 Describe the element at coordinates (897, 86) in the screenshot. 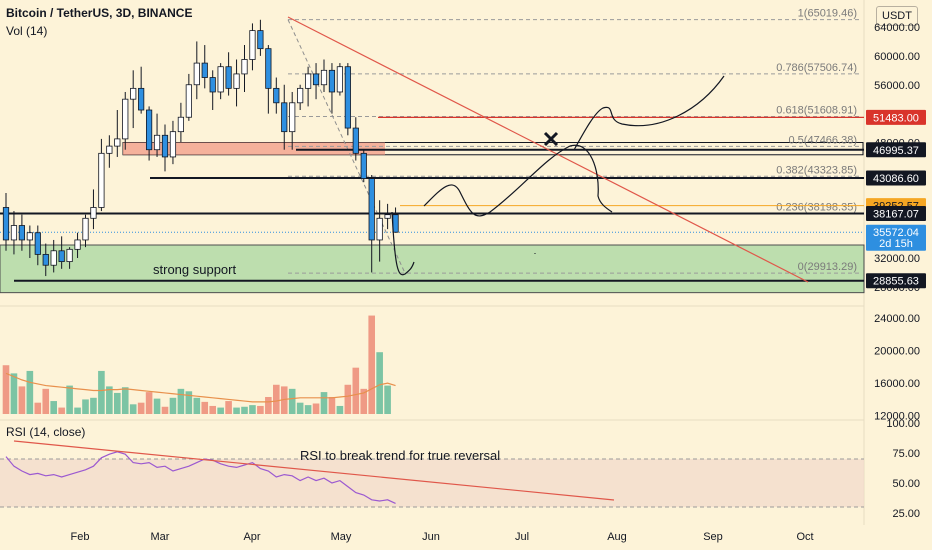

I see `price-axis-tick: 56000.00` at that location.